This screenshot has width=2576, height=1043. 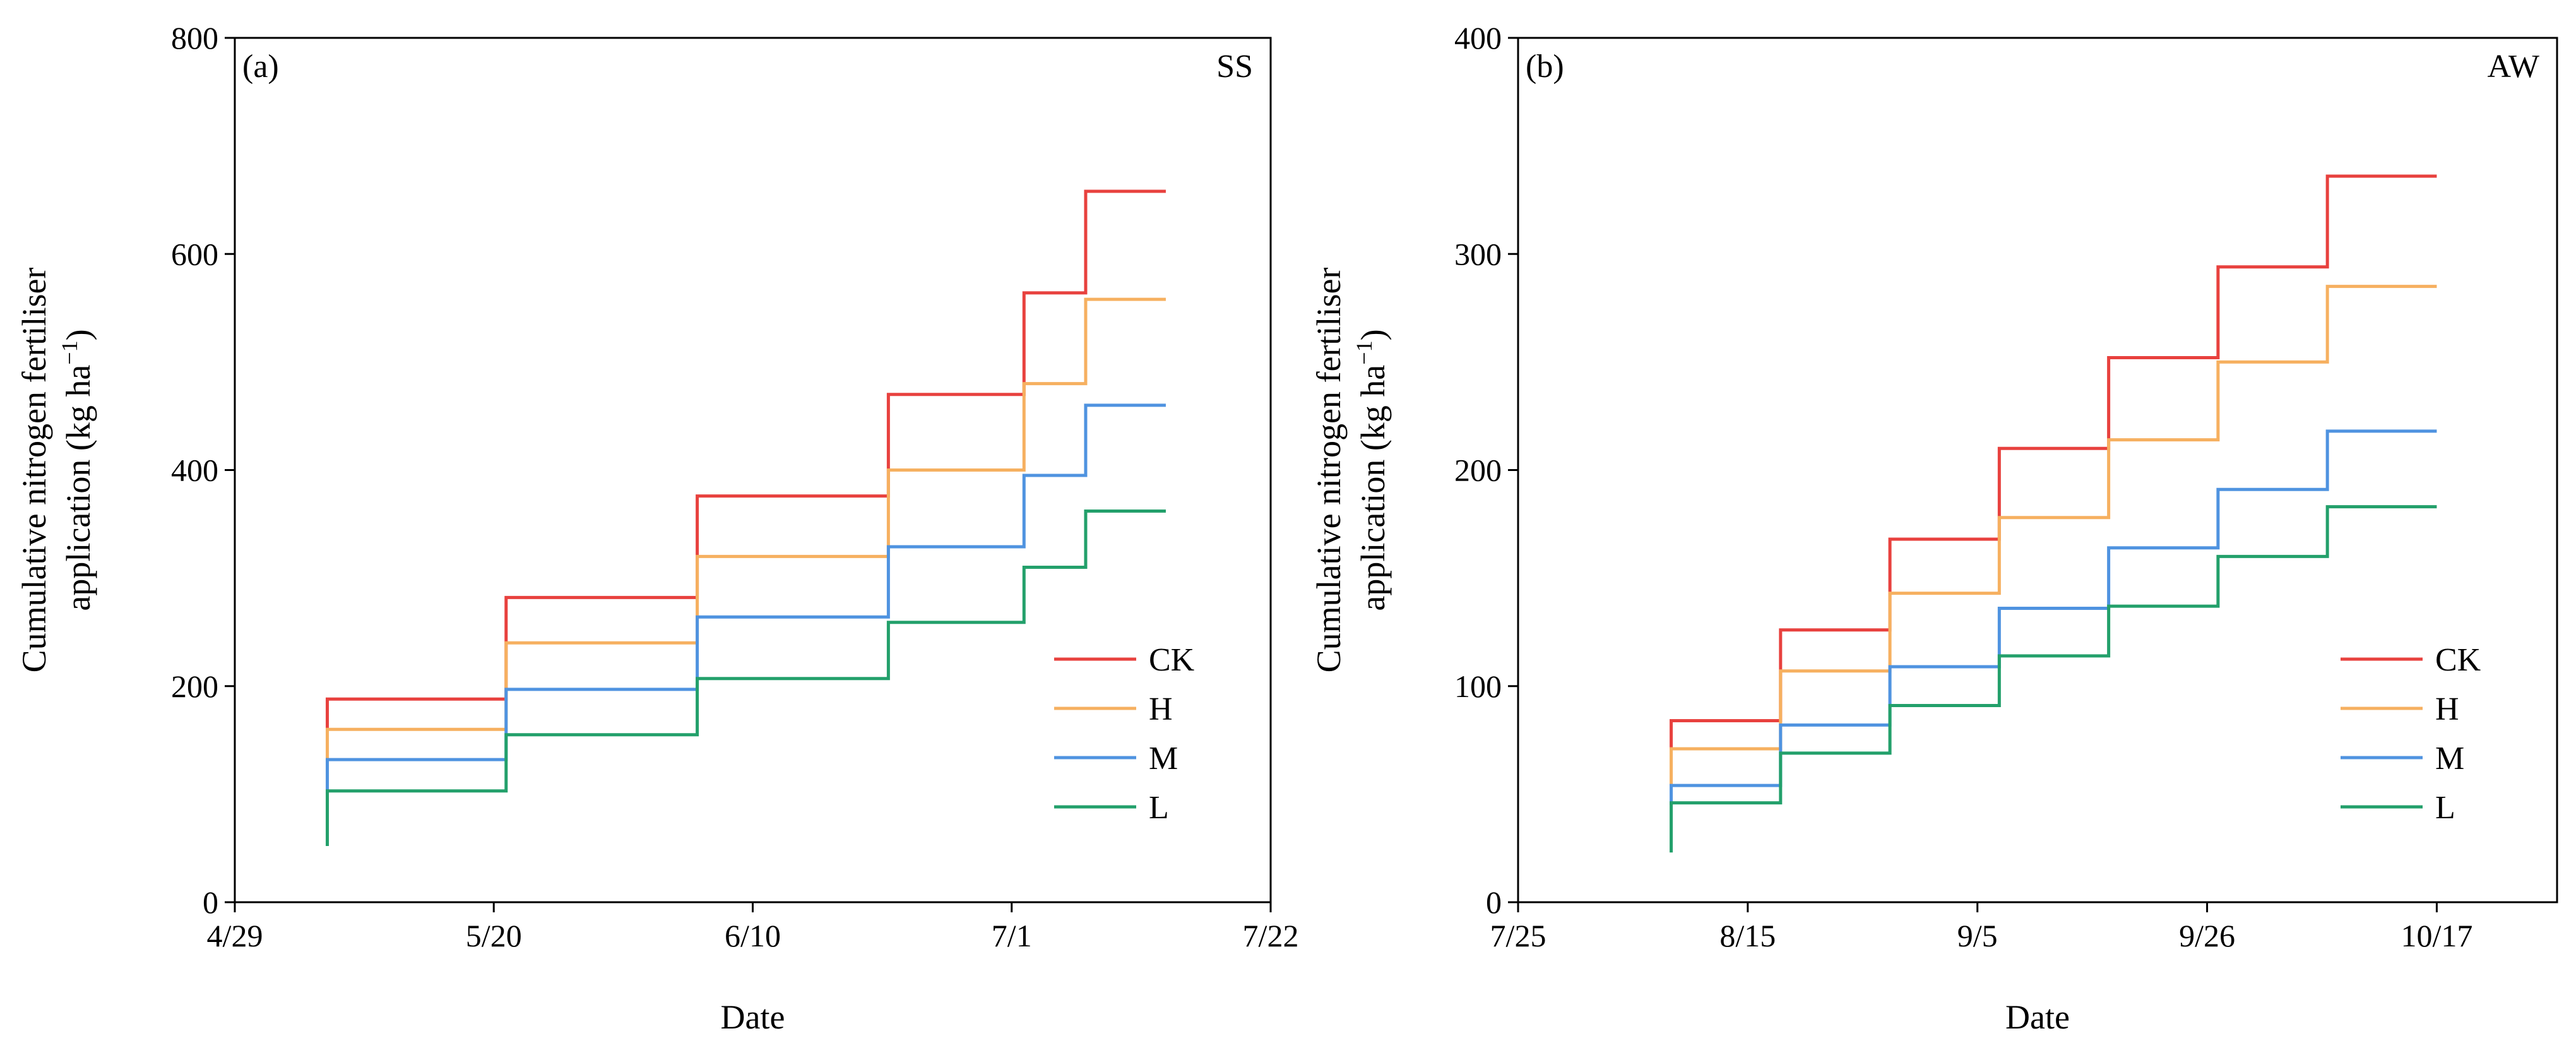 I want to click on y-tick-label: 800, so click(x=195, y=38).